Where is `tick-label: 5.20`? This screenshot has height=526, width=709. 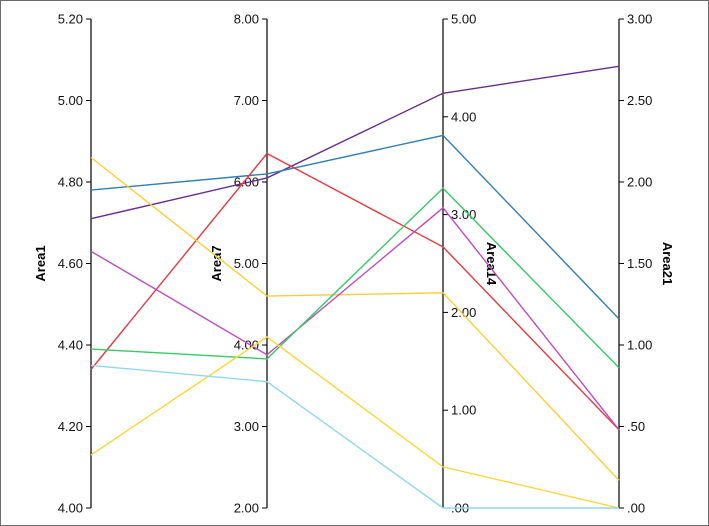 tick-label: 5.20 is located at coordinates (70, 19).